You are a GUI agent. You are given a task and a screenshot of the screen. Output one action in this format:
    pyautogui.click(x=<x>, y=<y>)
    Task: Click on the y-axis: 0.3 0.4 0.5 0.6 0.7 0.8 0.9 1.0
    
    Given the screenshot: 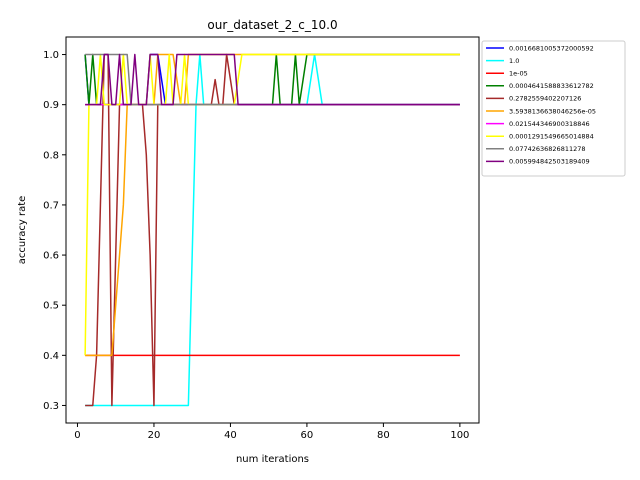 What is the action you would take?
    pyautogui.click(x=54, y=231)
    